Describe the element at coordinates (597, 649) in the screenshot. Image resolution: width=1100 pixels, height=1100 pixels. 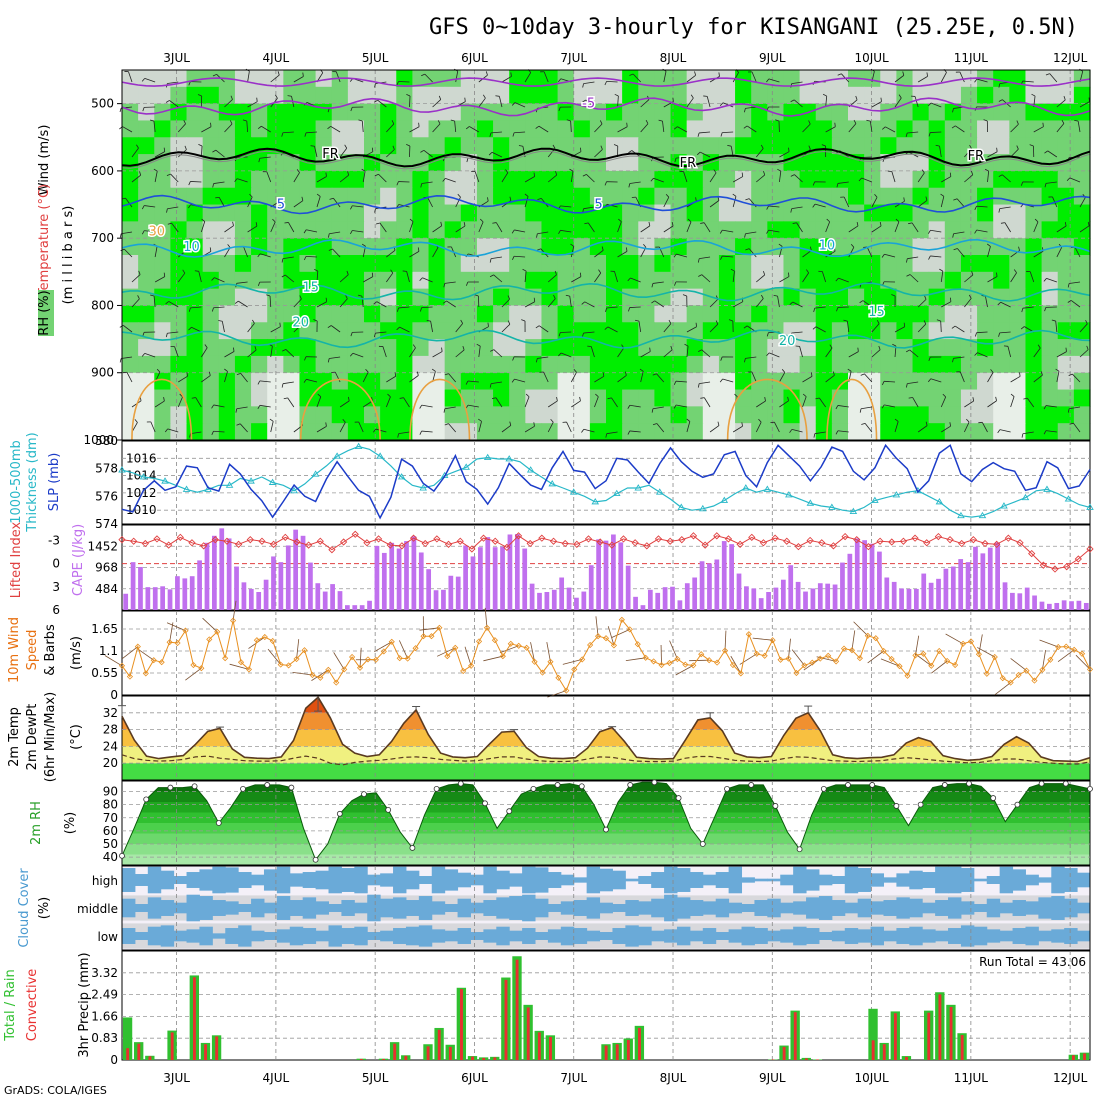
I see `surface-wind-barbs` at that location.